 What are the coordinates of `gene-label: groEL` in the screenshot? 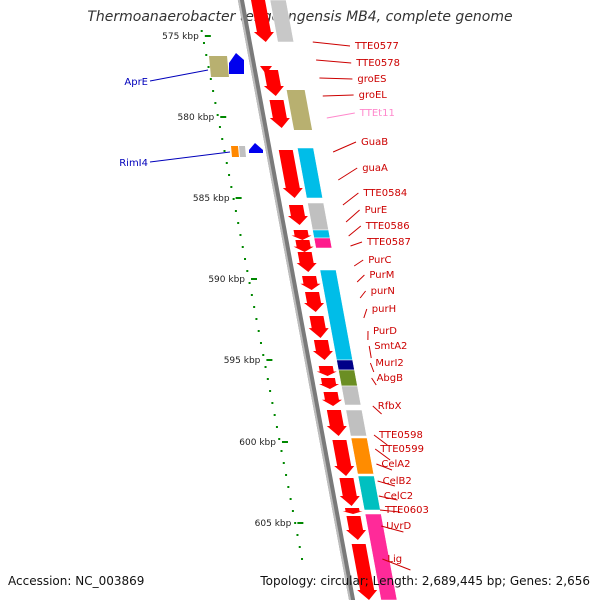 It's located at (373, 95).